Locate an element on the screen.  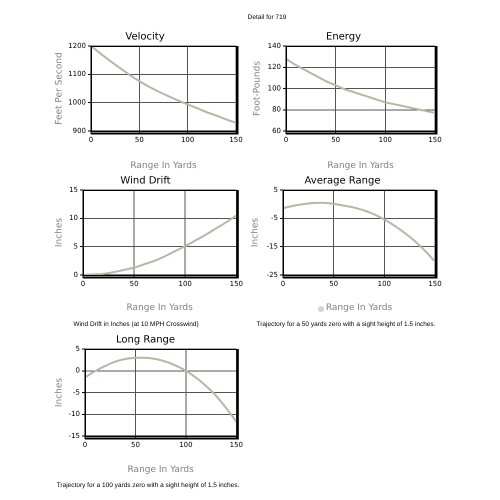
chart-title: Energy is located at coordinates (344, 37).